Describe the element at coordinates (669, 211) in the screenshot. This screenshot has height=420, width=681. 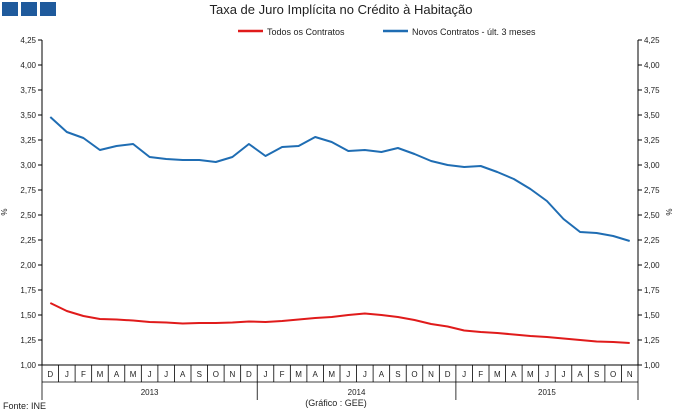
I see `y-axis-label-right: %` at that location.